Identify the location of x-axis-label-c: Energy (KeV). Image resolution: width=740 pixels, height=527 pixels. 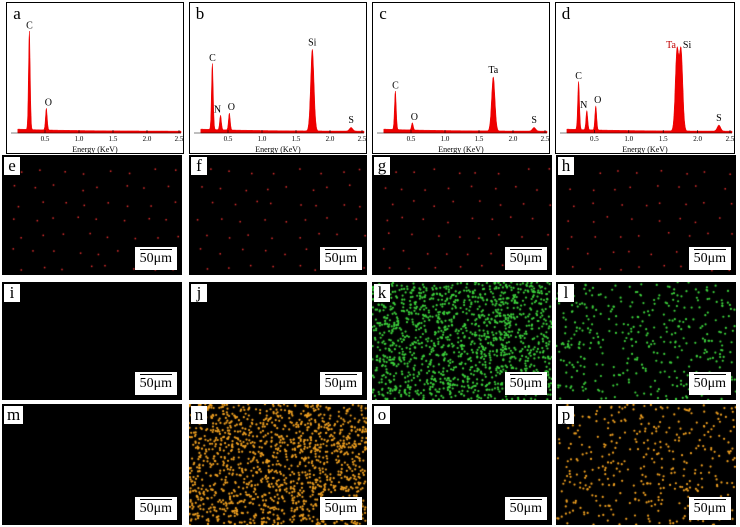
(461, 149).